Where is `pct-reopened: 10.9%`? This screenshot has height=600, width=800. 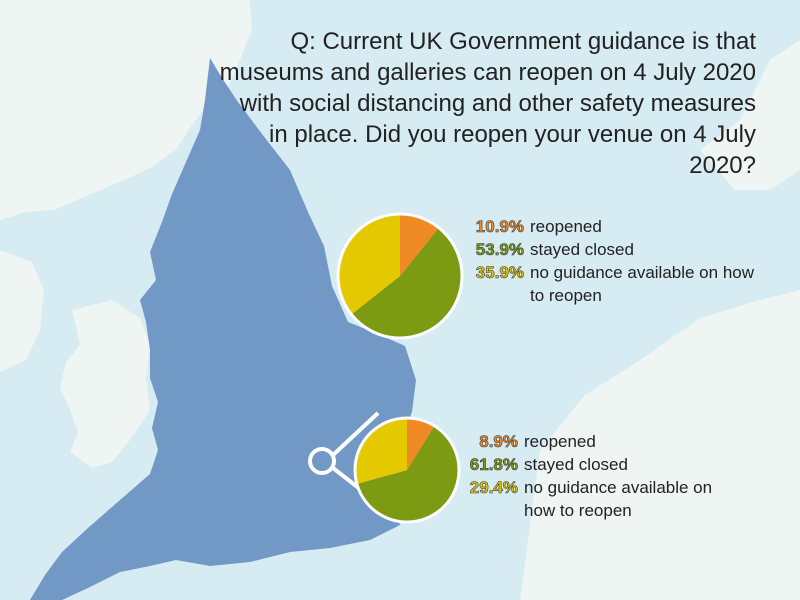 pct-reopened: 10.9% is located at coordinates (499, 227).